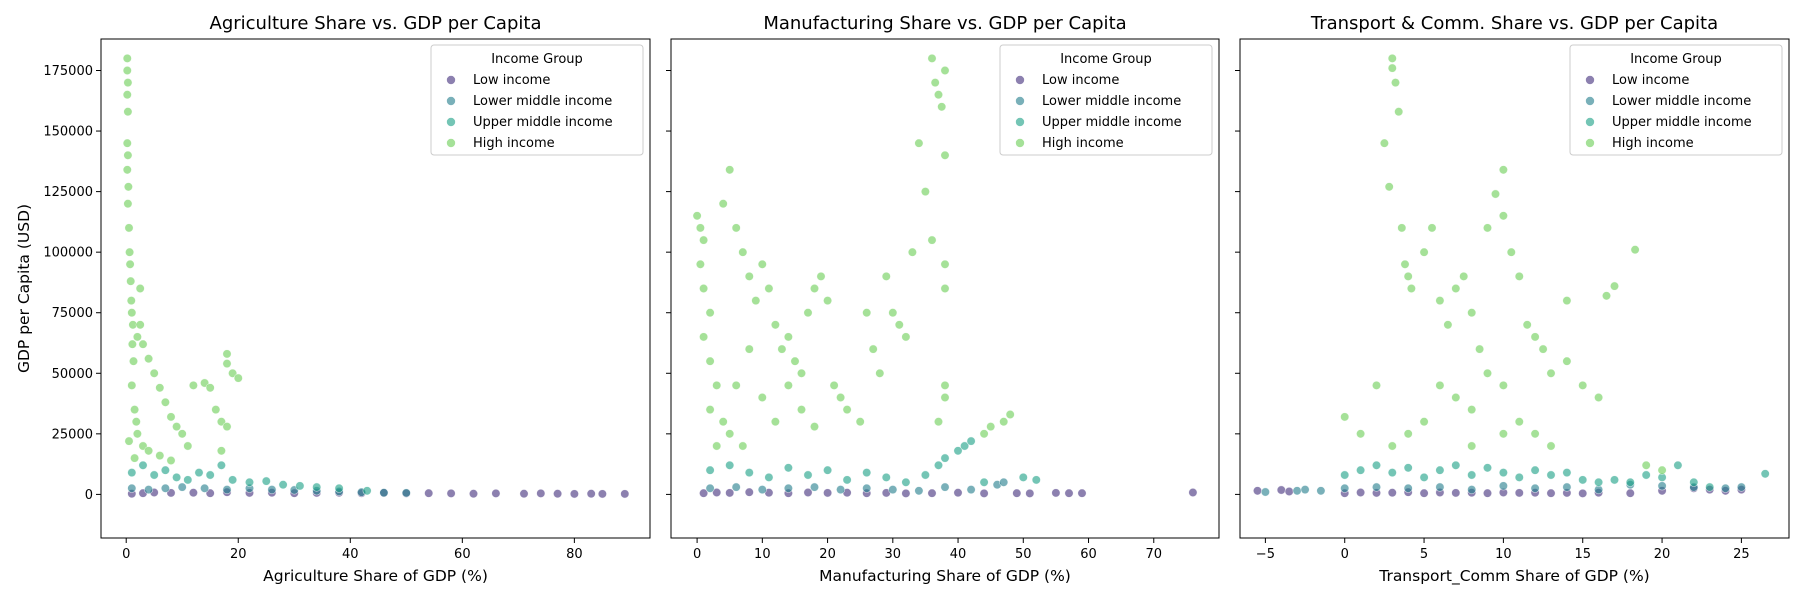 The height and width of the screenshot is (600, 1800). I want to click on legend-label: High income, so click(1083, 143).